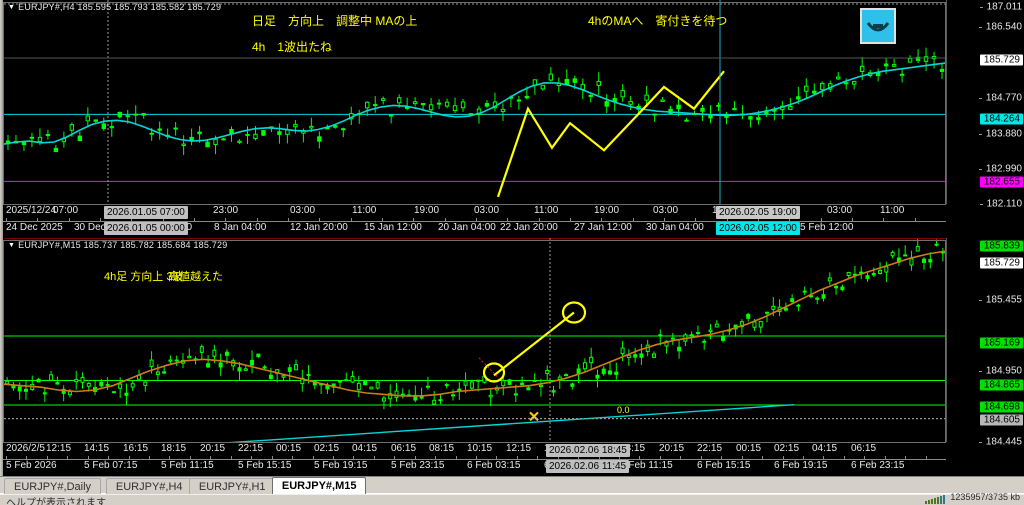 This screenshot has height=505, width=1024. Describe the element at coordinates (66, 210) in the screenshot. I see `time-label: 07:00` at that location.